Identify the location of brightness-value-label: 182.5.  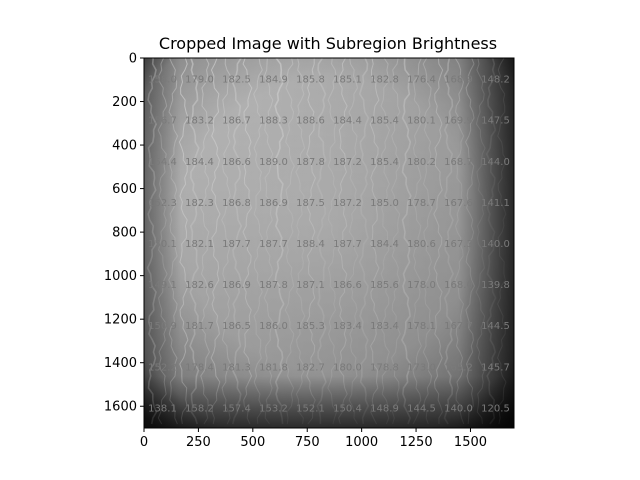
(236, 80).